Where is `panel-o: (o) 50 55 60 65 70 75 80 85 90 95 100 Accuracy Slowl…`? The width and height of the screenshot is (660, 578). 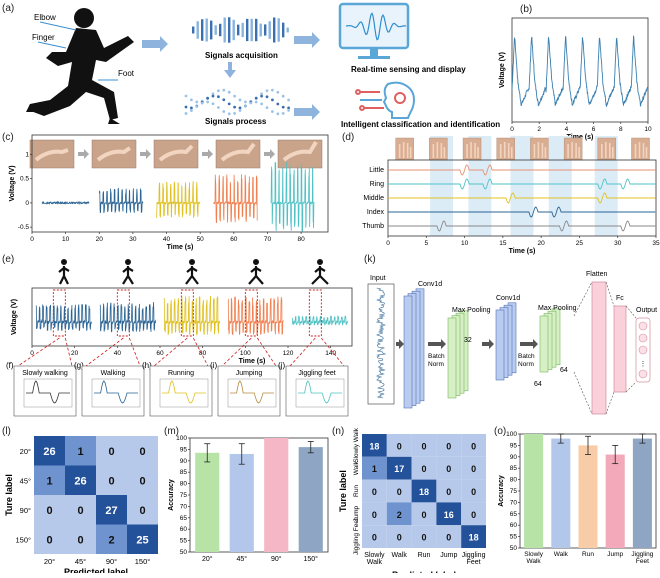
panel-o: (o) 50 55 60 65 70 75 80 85 90 95 100 Accuracy Slowl… is located at coordinates (575, 495).